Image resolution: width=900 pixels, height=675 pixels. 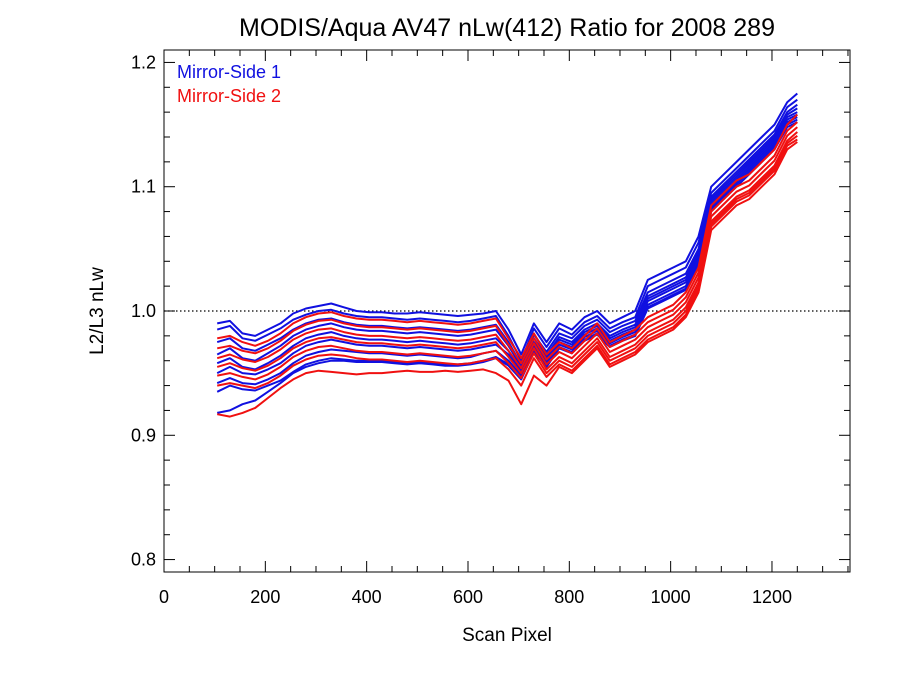 I want to click on legend-entry-1: Mirror-Side 1, so click(x=229, y=72).